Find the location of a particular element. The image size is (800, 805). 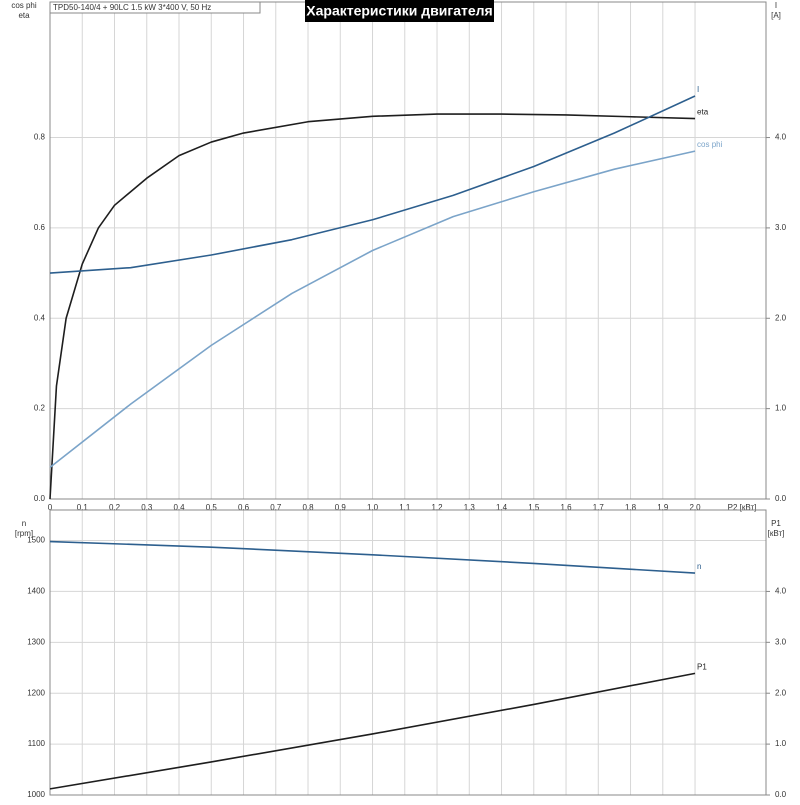

x-tick-label: 0,5 is located at coordinates (212, 507).